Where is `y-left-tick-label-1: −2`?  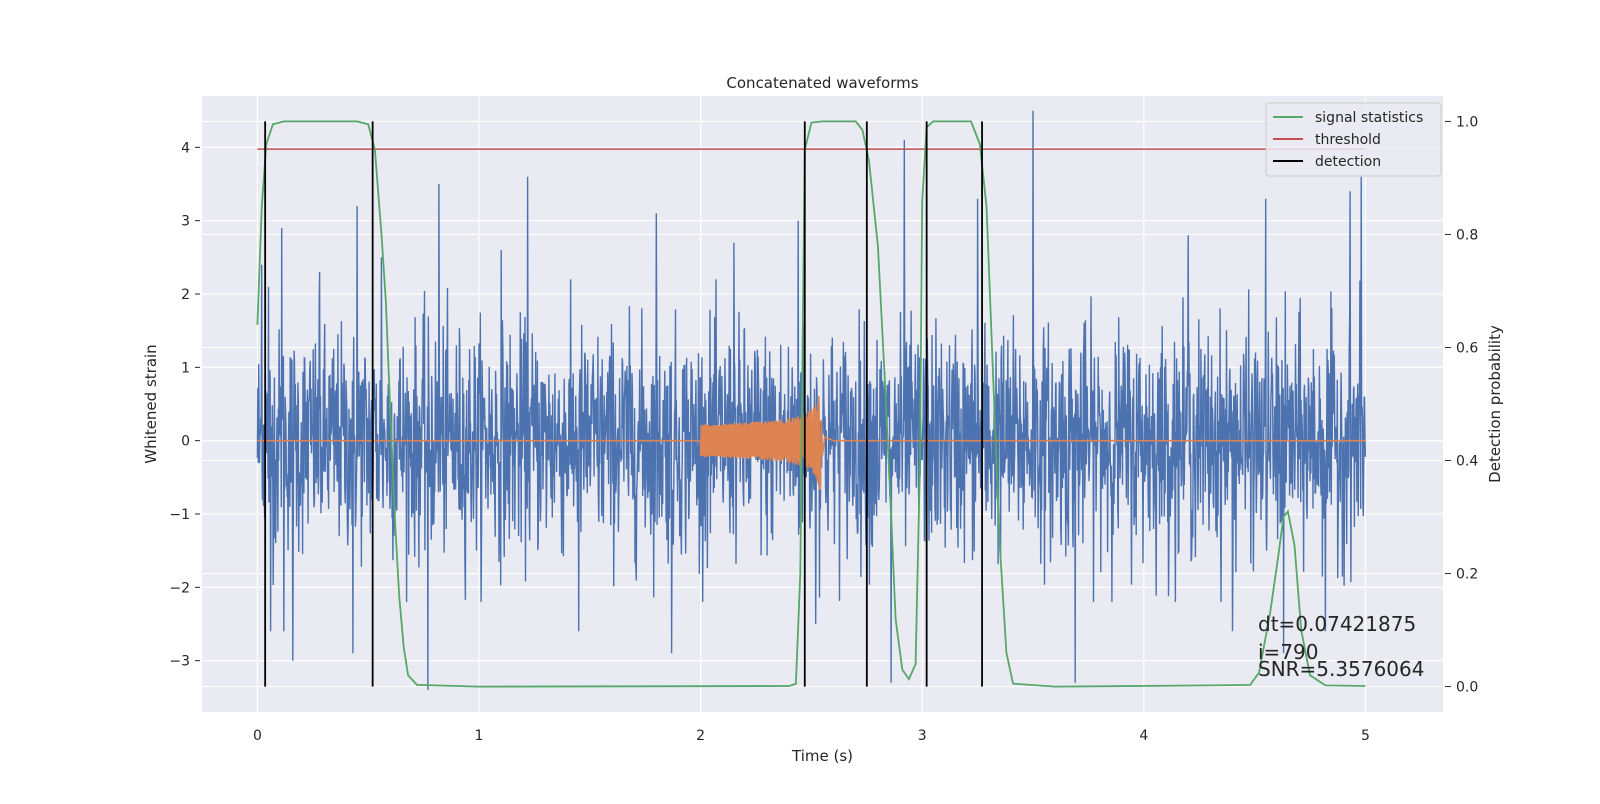
y-left-tick-label-1: −2 is located at coordinates (179, 588).